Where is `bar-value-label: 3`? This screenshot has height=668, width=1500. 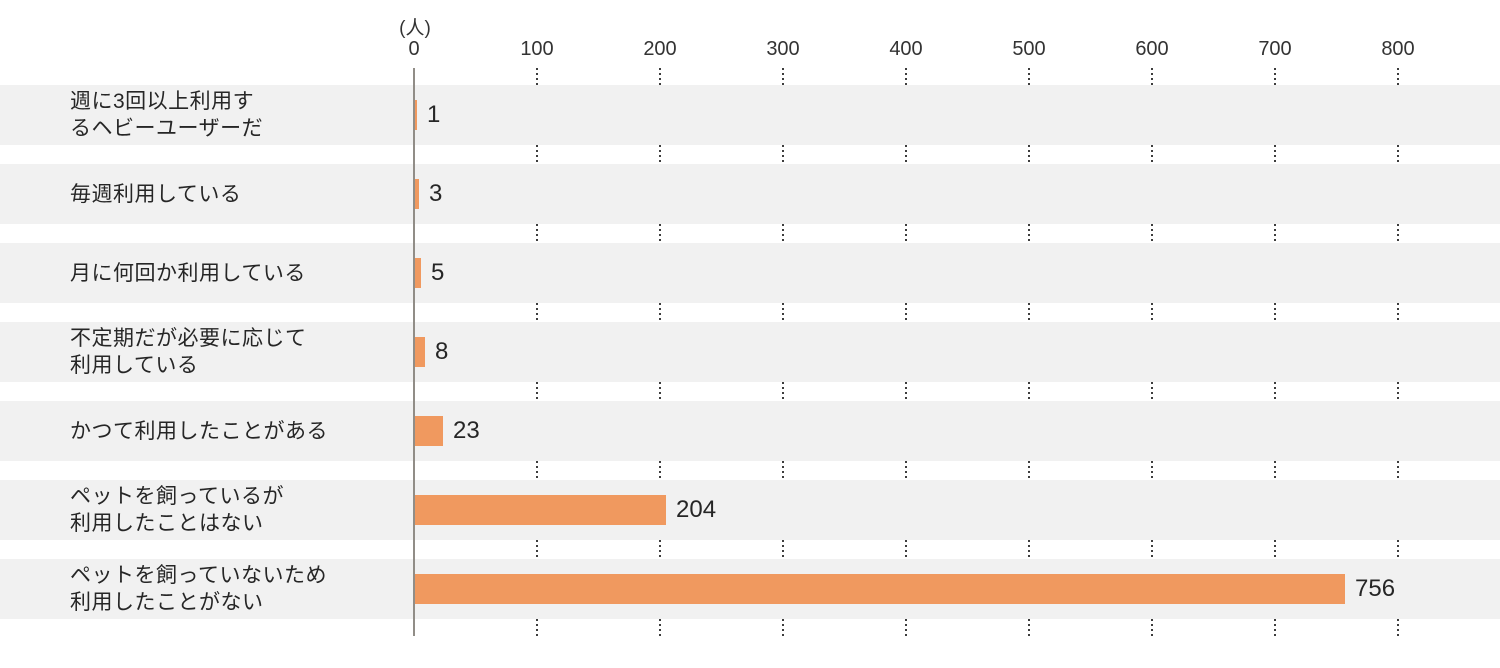
bar-value-label: 3 is located at coordinates (436, 193).